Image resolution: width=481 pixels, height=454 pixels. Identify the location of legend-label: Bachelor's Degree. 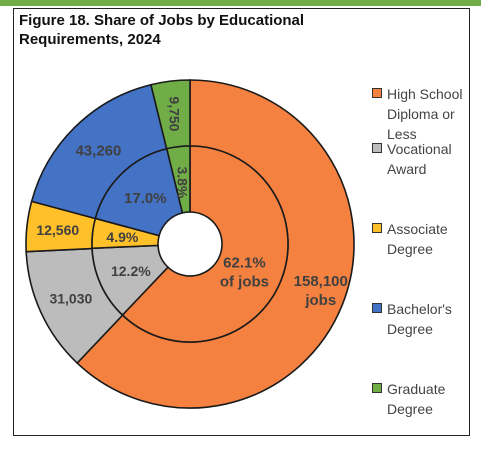
(433, 319).